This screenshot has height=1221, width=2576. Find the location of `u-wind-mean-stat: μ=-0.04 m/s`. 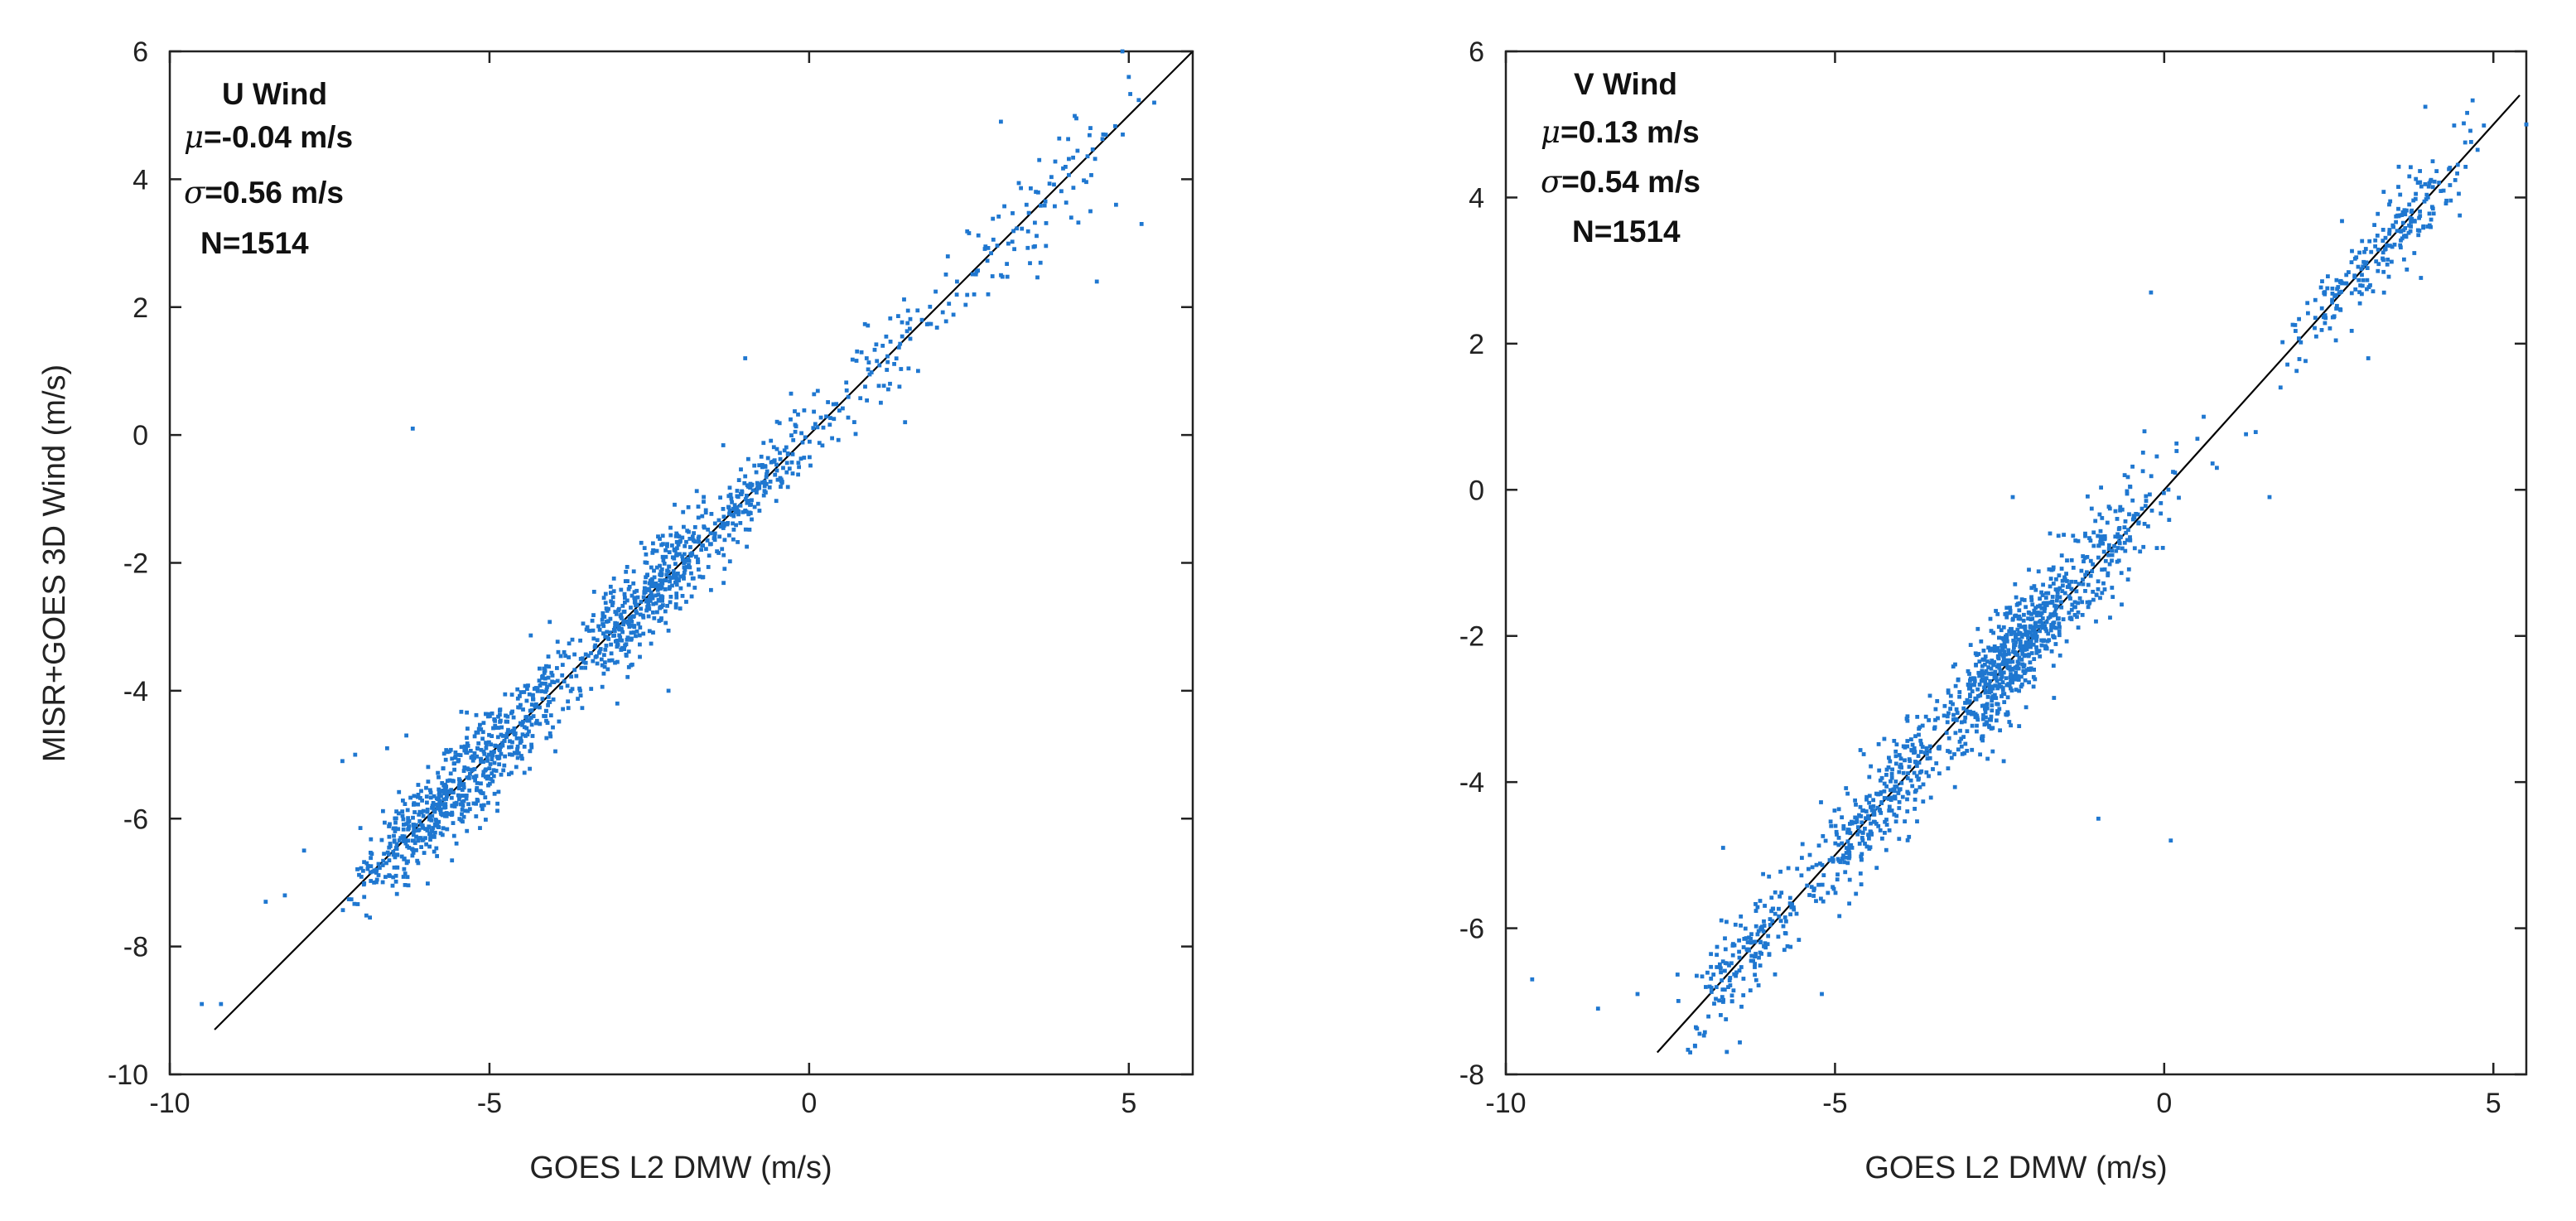

u-wind-mean-stat: μ=-0.04 m/s is located at coordinates (268, 137).